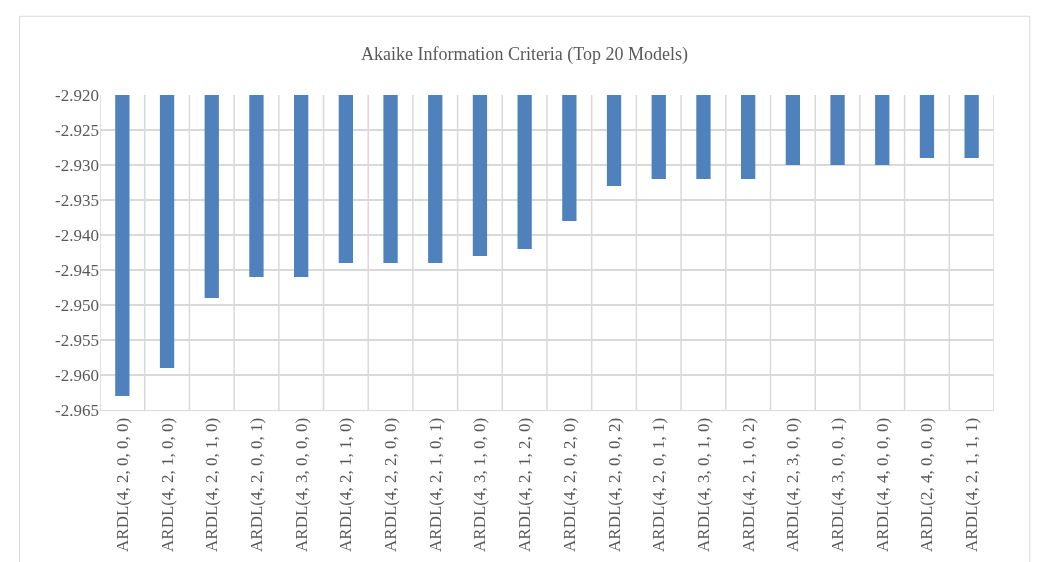  What do you see at coordinates (77, 340) in the screenshot?
I see `y-tick-label: -2.955` at bounding box center [77, 340].